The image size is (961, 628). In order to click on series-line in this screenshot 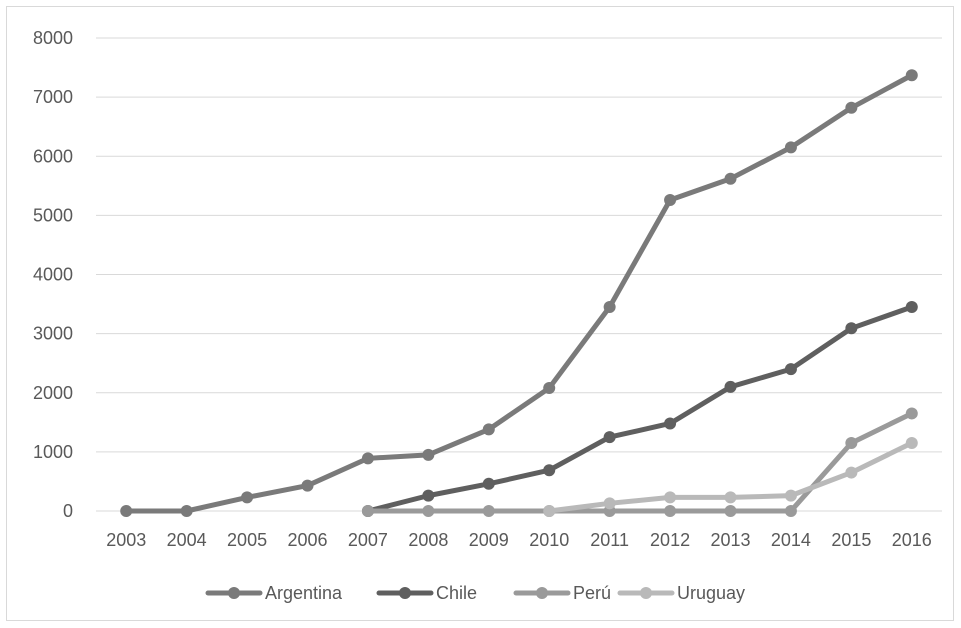, I will do `click(640, 462)`.